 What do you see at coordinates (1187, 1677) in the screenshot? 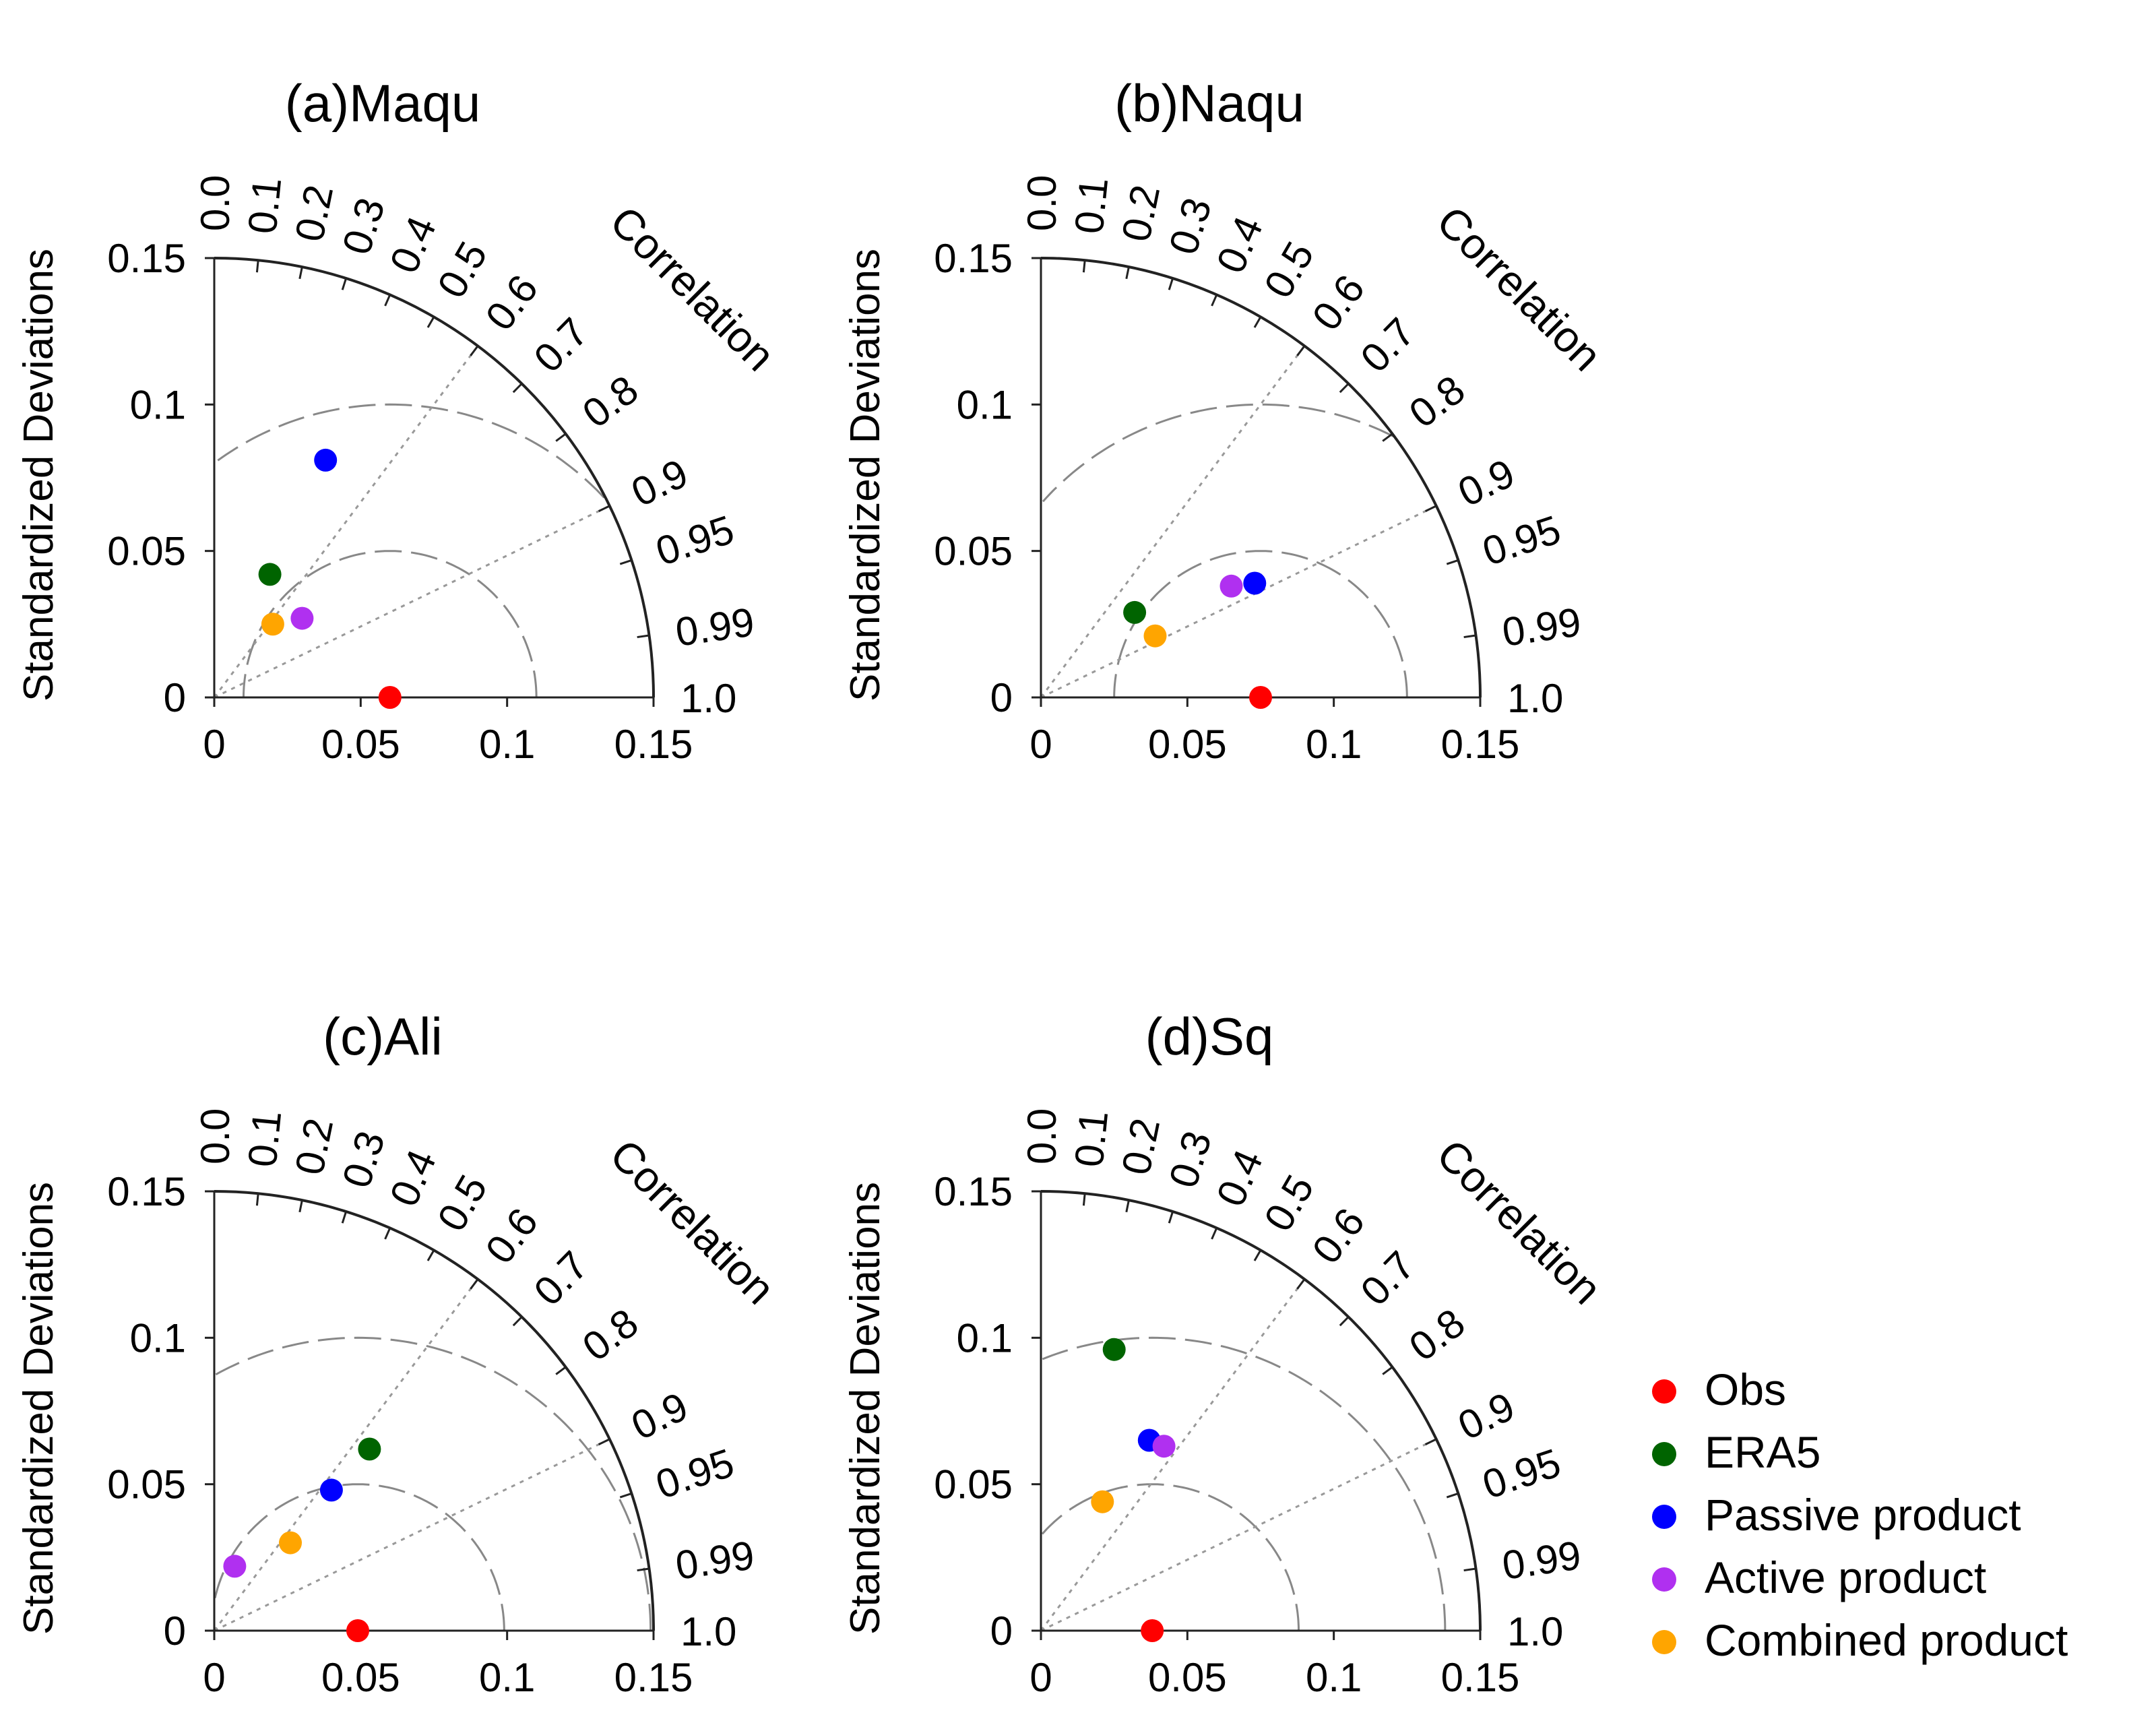
I see `x-tick-label: 0.05` at bounding box center [1187, 1677].